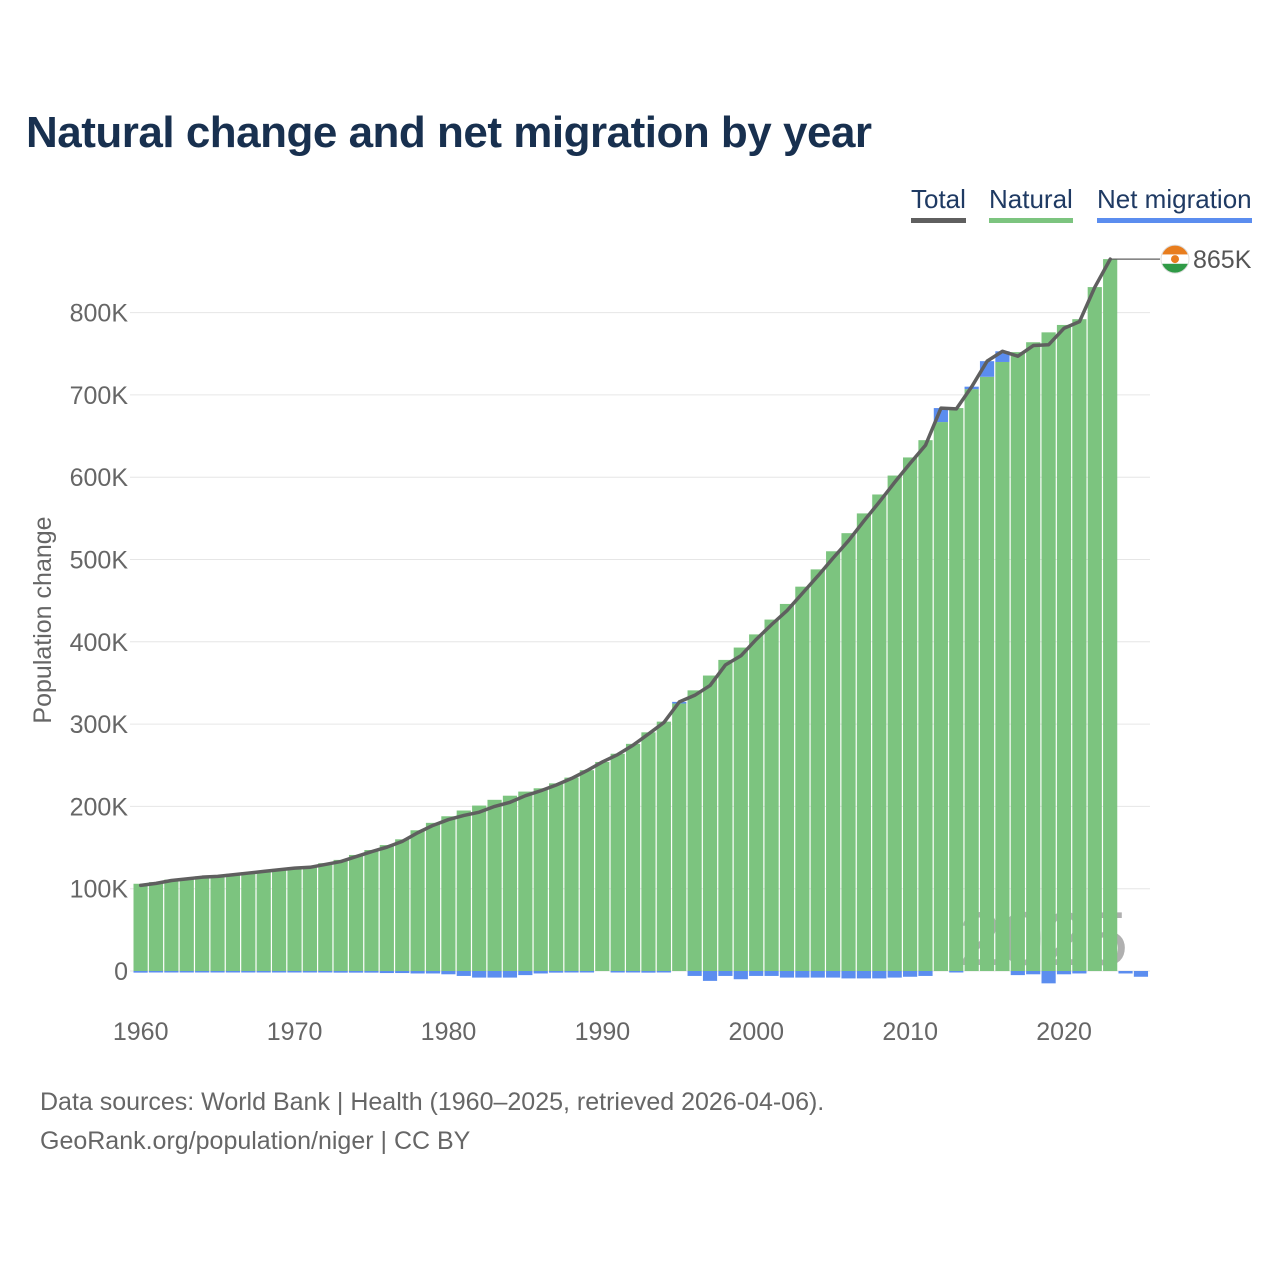 The image size is (1280, 1280). What do you see at coordinates (255, 1141) in the screenshot?
I see `attribution-link: GeoRank.org/population/niger | CC BY` at bounding box center [255, 1141].